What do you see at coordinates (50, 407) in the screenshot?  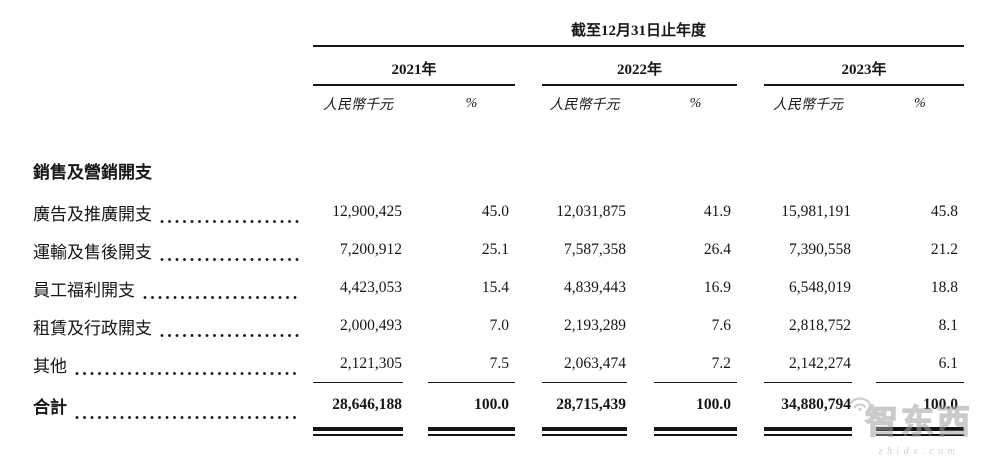 I see `total-label: 合計` at bounding box center [50, 407].